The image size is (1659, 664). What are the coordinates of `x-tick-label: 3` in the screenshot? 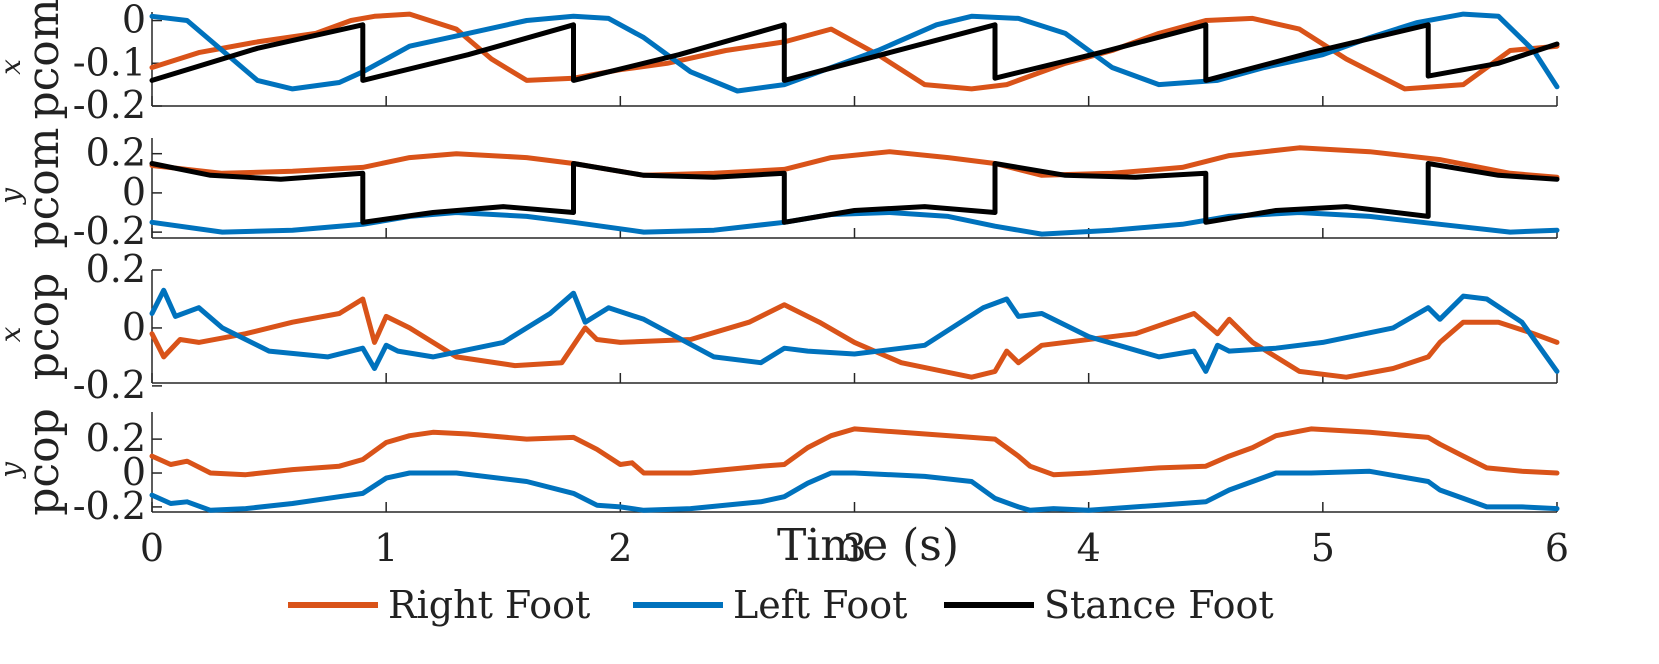 It's located at (854, 548).